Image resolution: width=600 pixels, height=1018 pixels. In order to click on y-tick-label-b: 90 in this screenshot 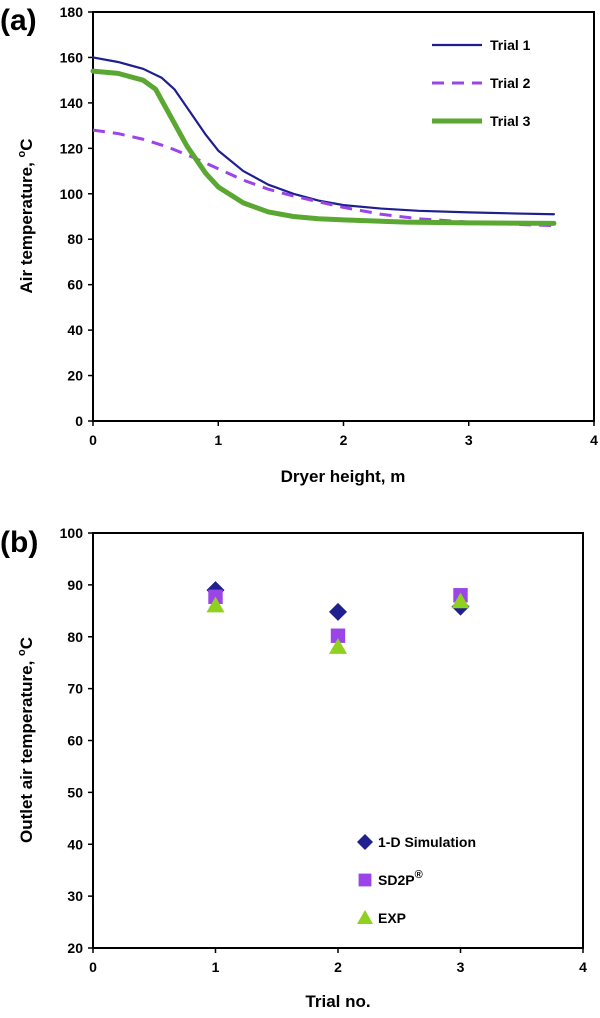, I will do `click(75, 585)`.